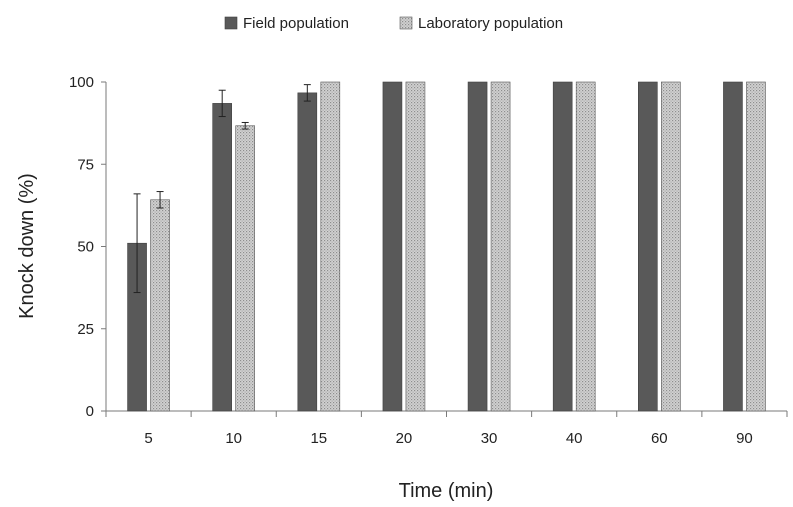  Describe the element at coordinates (231, 23) in the screenshot. I see `legend-swatch-field` at that location.